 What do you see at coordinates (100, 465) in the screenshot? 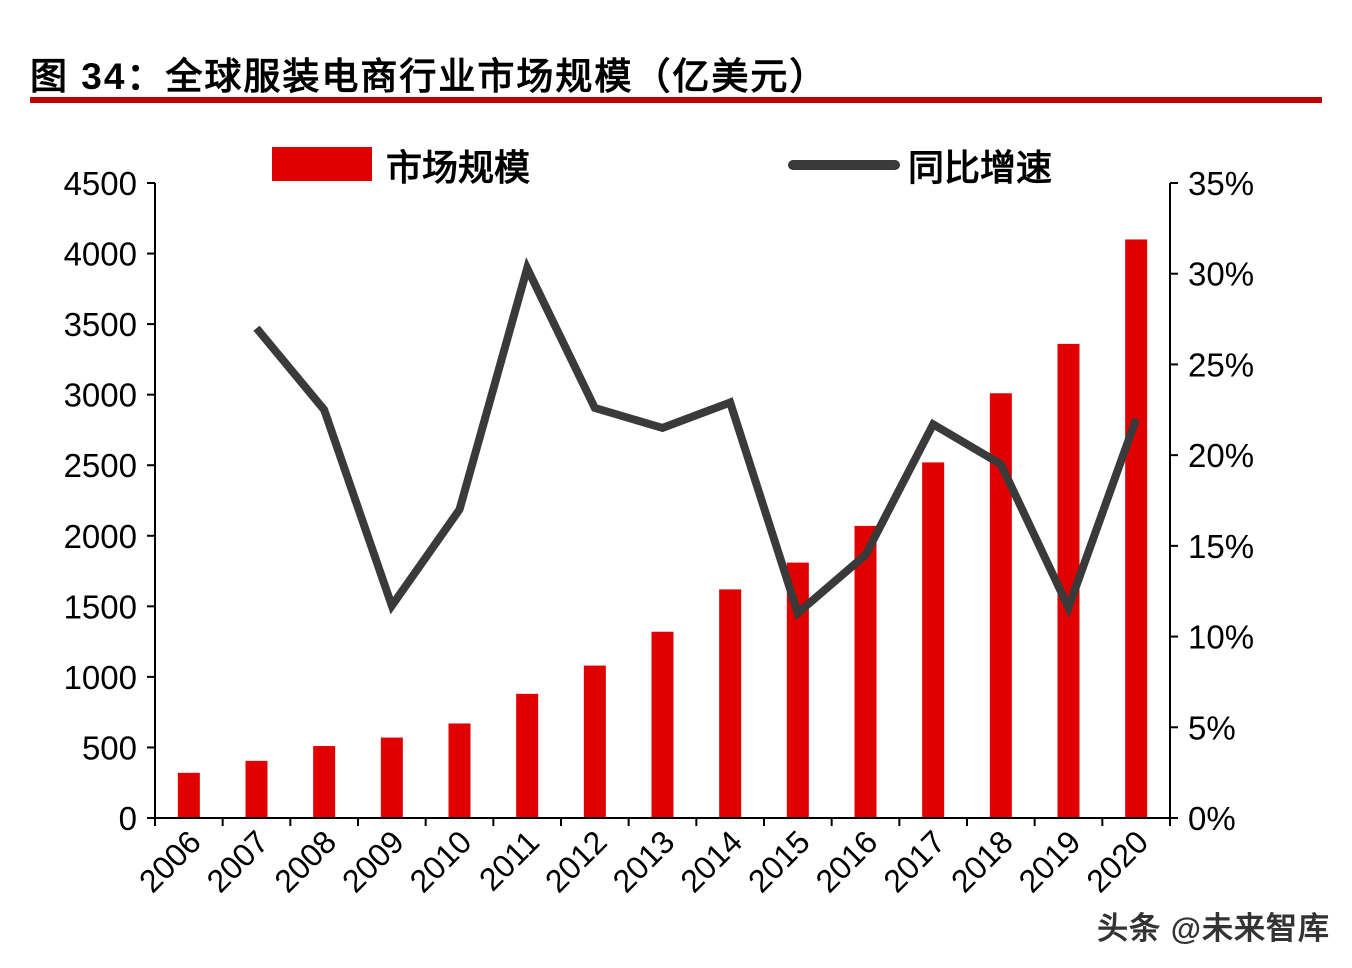
I see `left-axis-label: 2500` at bounding box center [100, 465].